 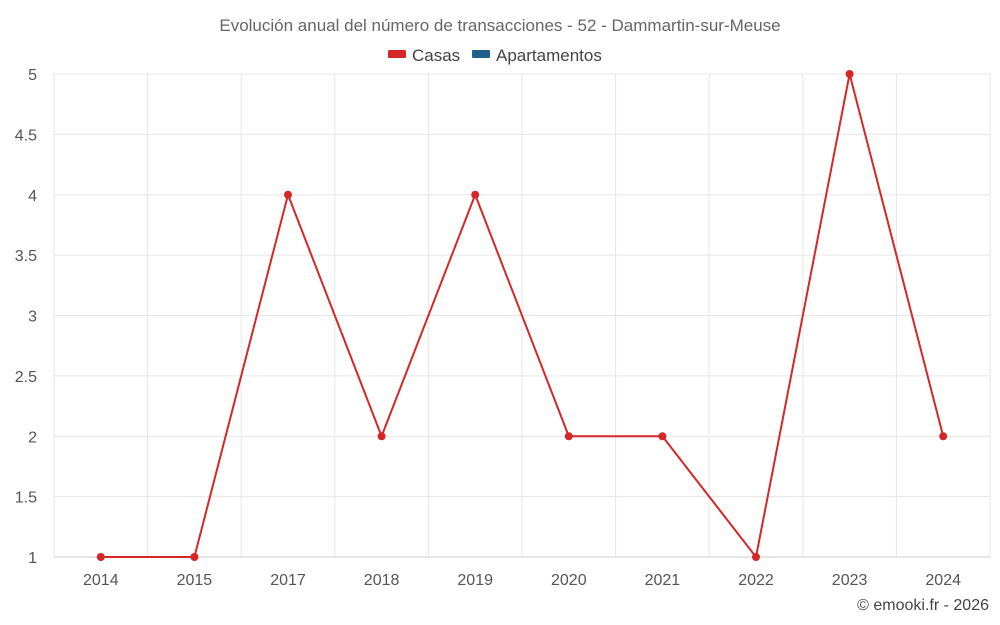 What do you see at coordinates (26, 317) in the screenshot?
I see `y-axis-ticks: 1 1.5 2 2.5 3 3.5 4 4.5 5` at bounding box center [26, 317].